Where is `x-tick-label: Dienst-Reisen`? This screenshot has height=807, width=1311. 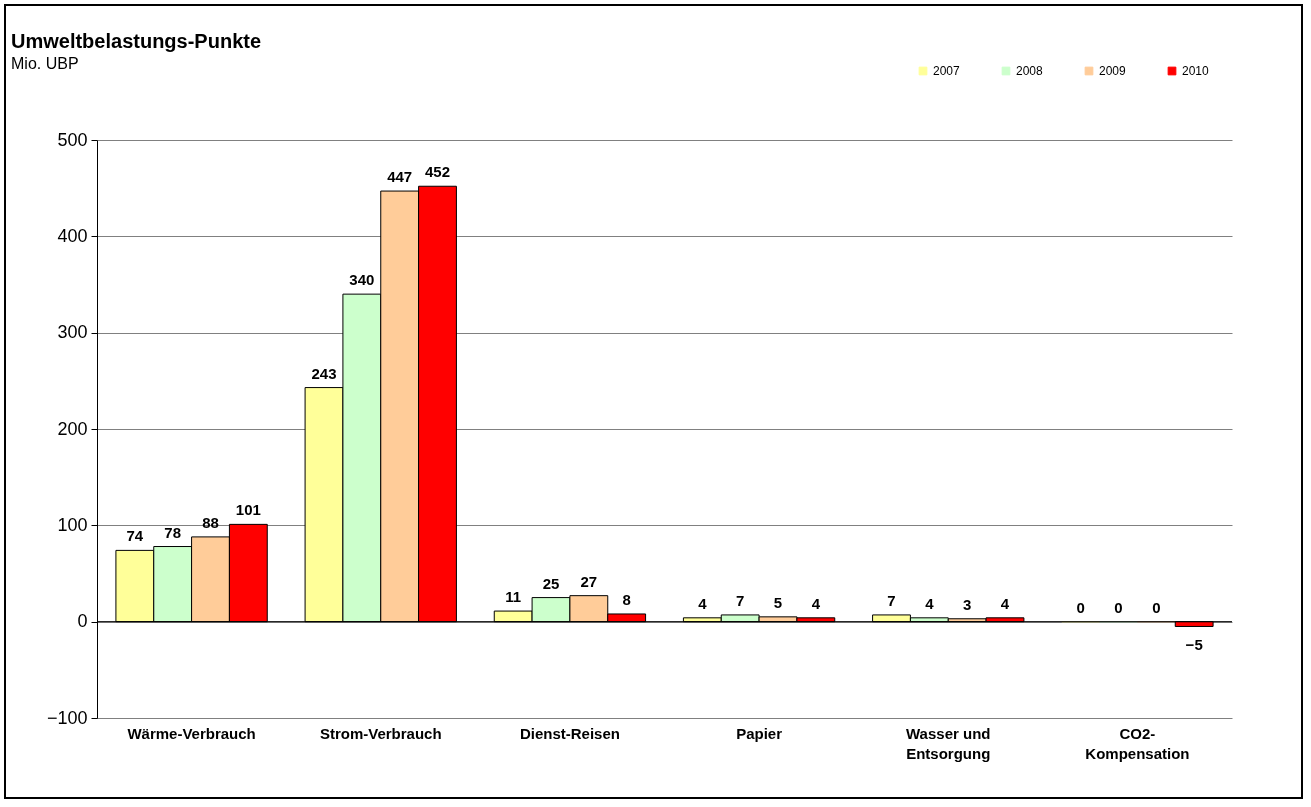 x-tick-label: Dienst-Reisen is located at coordinates (569, 733).